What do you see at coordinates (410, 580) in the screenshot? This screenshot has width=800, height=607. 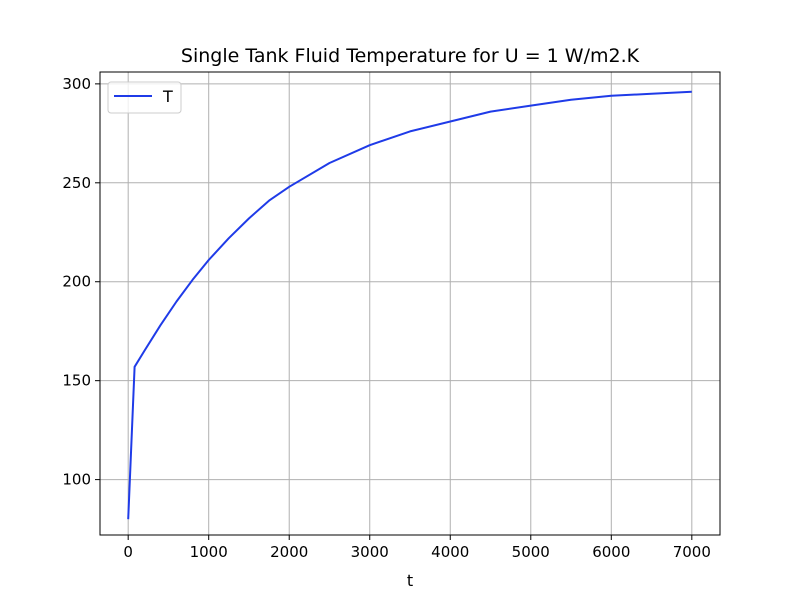 I see `x-axis-label: t` at bounding box center [410, 580].